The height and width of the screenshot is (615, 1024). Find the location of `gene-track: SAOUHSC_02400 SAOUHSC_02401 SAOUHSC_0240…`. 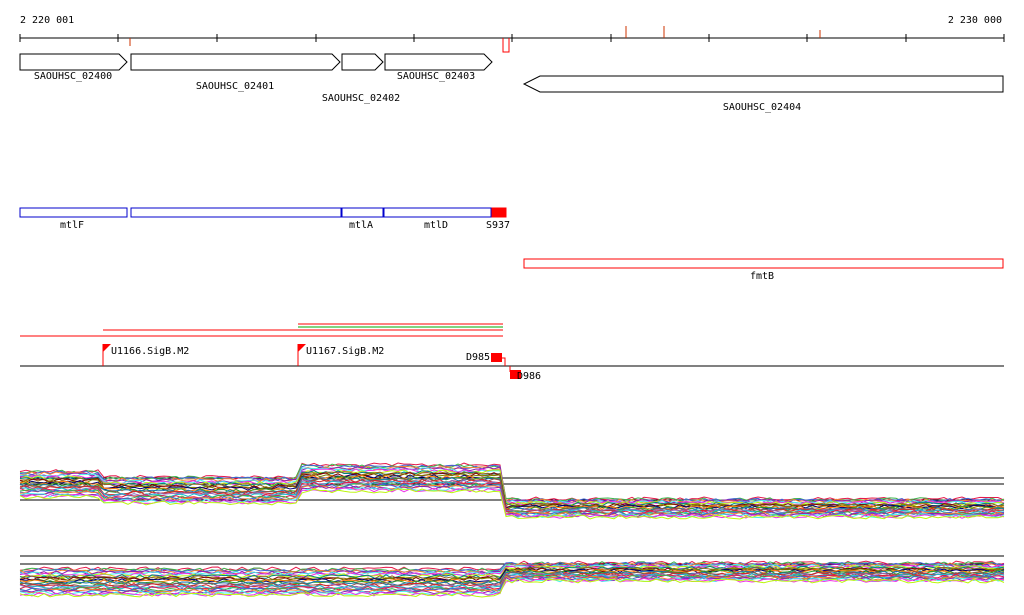

gene-track: SAOUHSC_02400 SAOUHSC_02401 SAOUHSC_0240… is located at coordinates (511, 83).